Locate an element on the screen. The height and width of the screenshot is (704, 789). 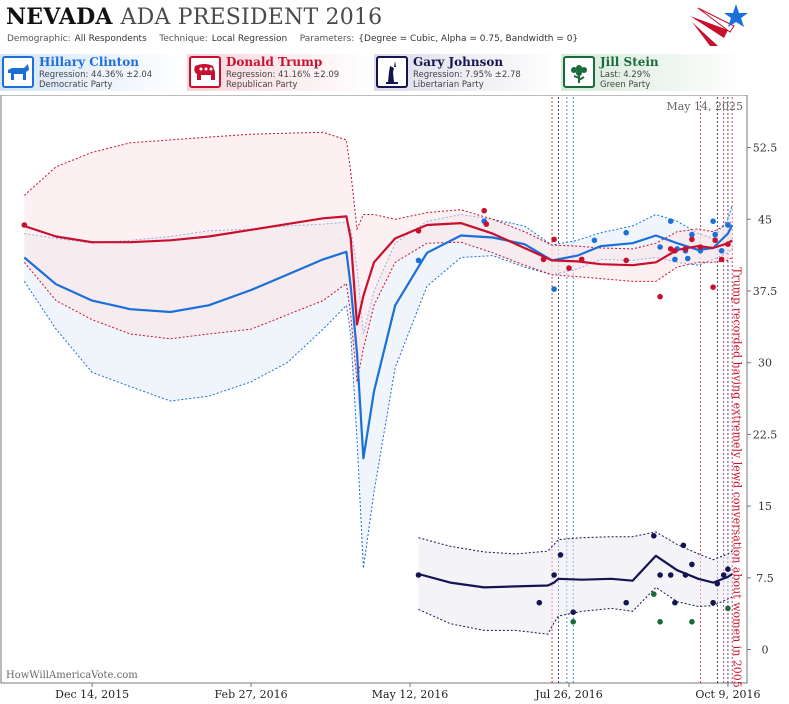
candidate-name: Hillary Clinton is located at coordinates (89, 62).